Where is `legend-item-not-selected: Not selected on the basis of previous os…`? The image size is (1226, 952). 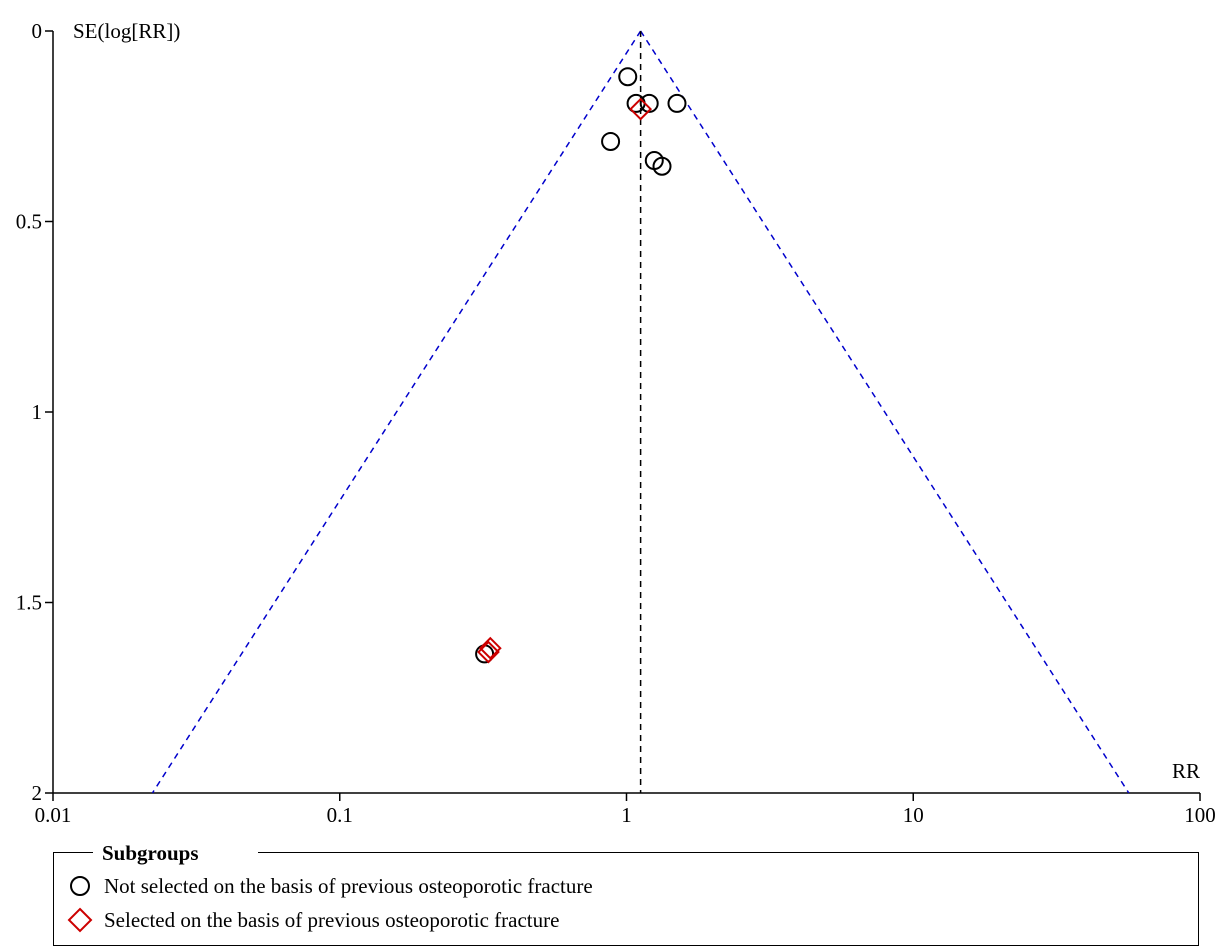
legend-item-not-selected: Not selected on the basis of previous os… is located at coordinates (329, 886).